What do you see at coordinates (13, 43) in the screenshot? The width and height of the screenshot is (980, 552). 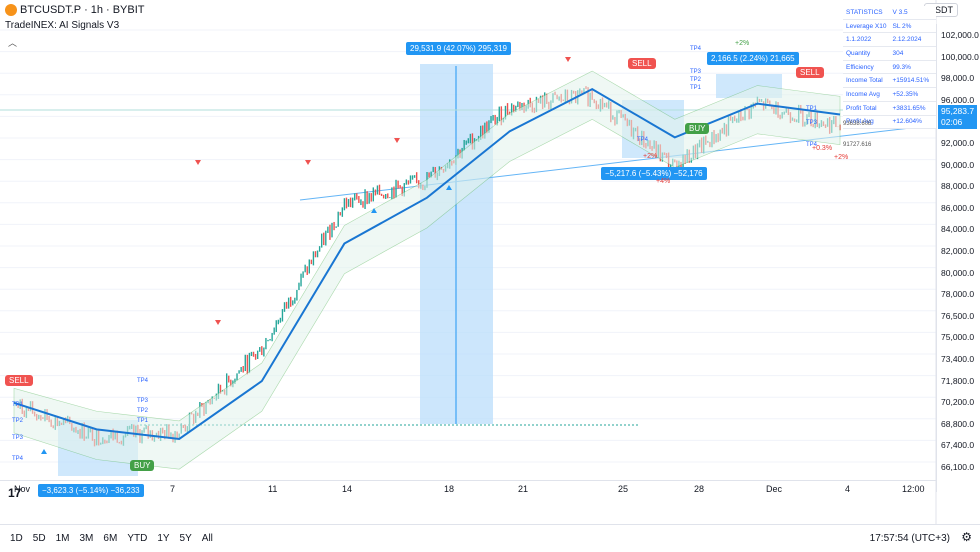 I see `chevron-up-icon: ︿` at bounding box center [13, 43].